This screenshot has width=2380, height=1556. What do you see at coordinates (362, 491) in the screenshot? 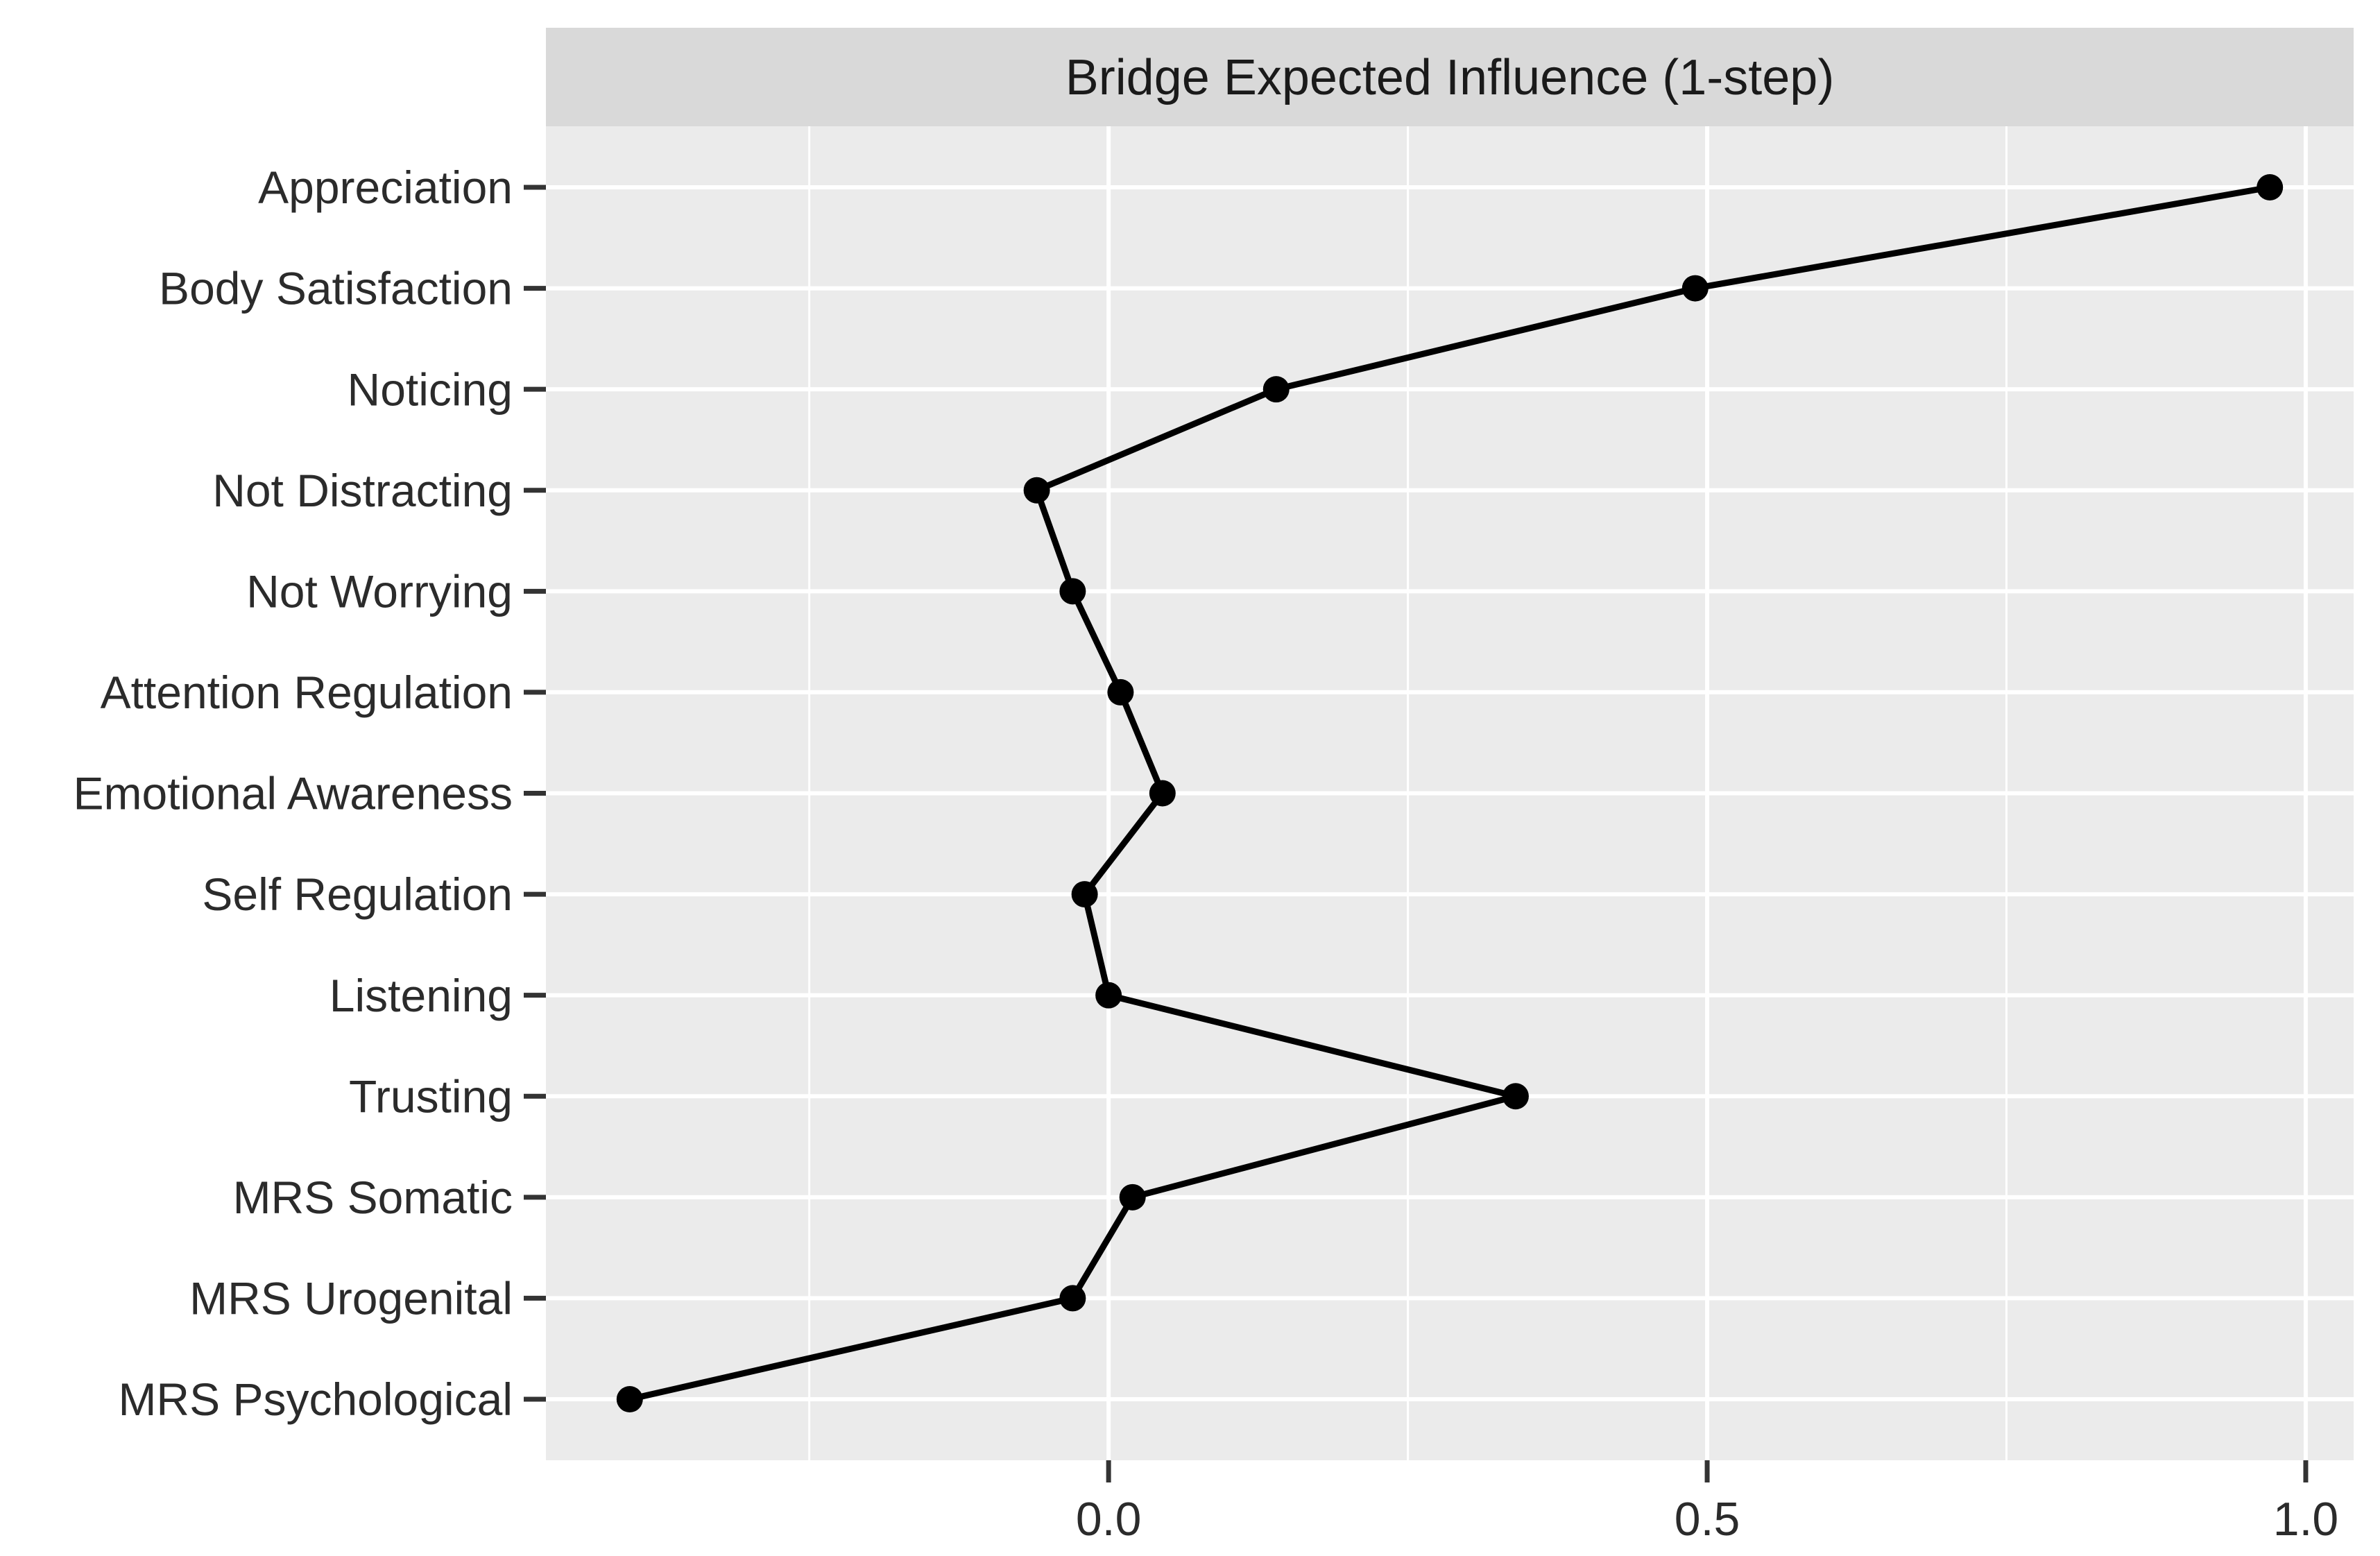
I see `y-axis-label: Not Distracting` at bounding box center [362, 491].